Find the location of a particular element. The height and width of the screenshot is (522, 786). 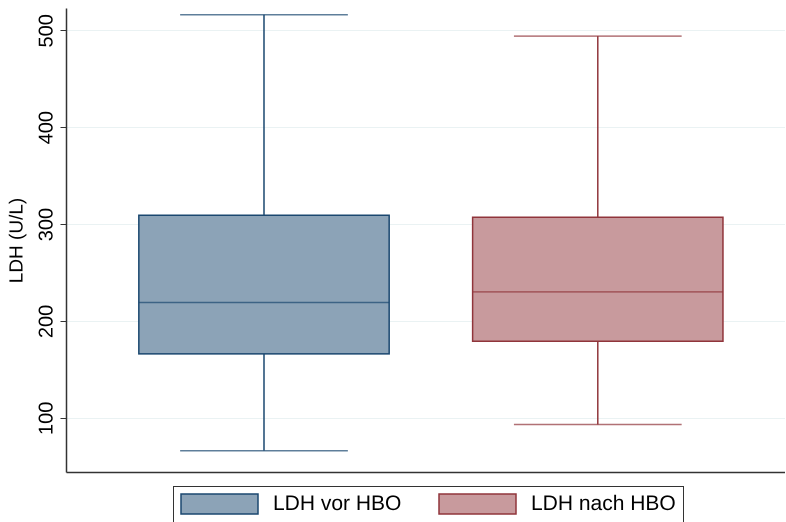

legend-label: LDH vor HBO is located at coordinates (337, 503).